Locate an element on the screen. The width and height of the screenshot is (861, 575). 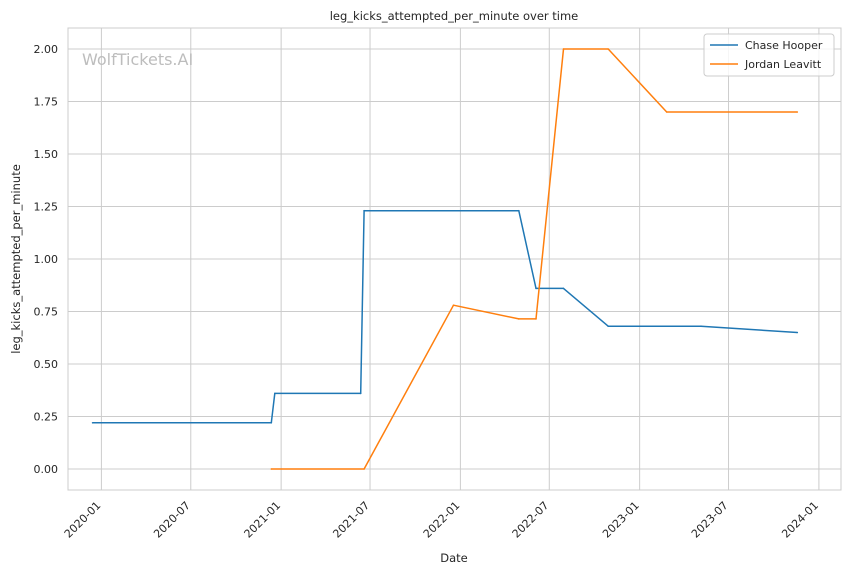
x-tick-label: 2020-07 is located at coordinates (172, 520).